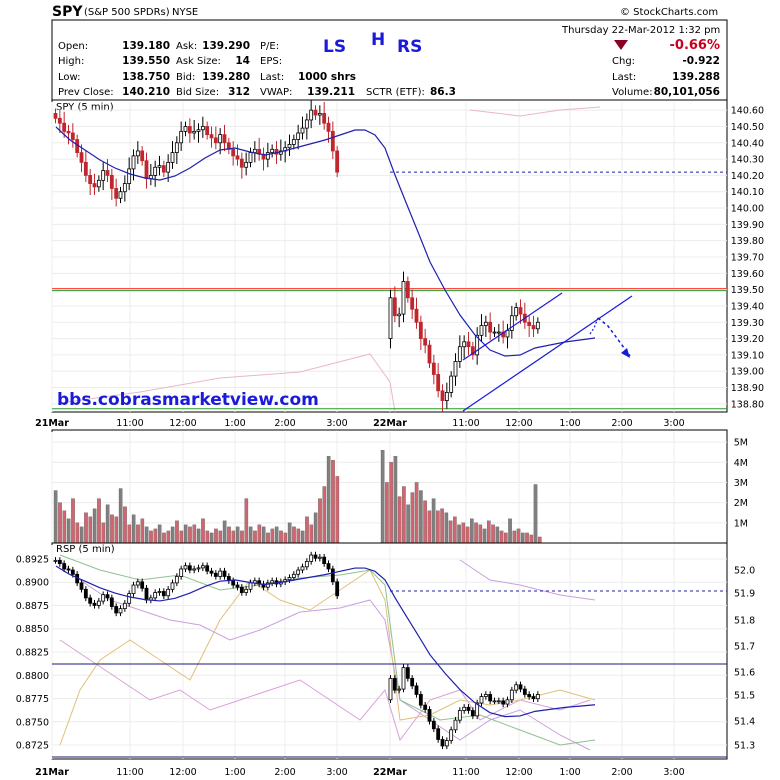 This screenshot has width=780, height=780. Describe the element at coordinates (747, 355) in the screenshot. I see `price-y-tick-label: 139.10` at that location.